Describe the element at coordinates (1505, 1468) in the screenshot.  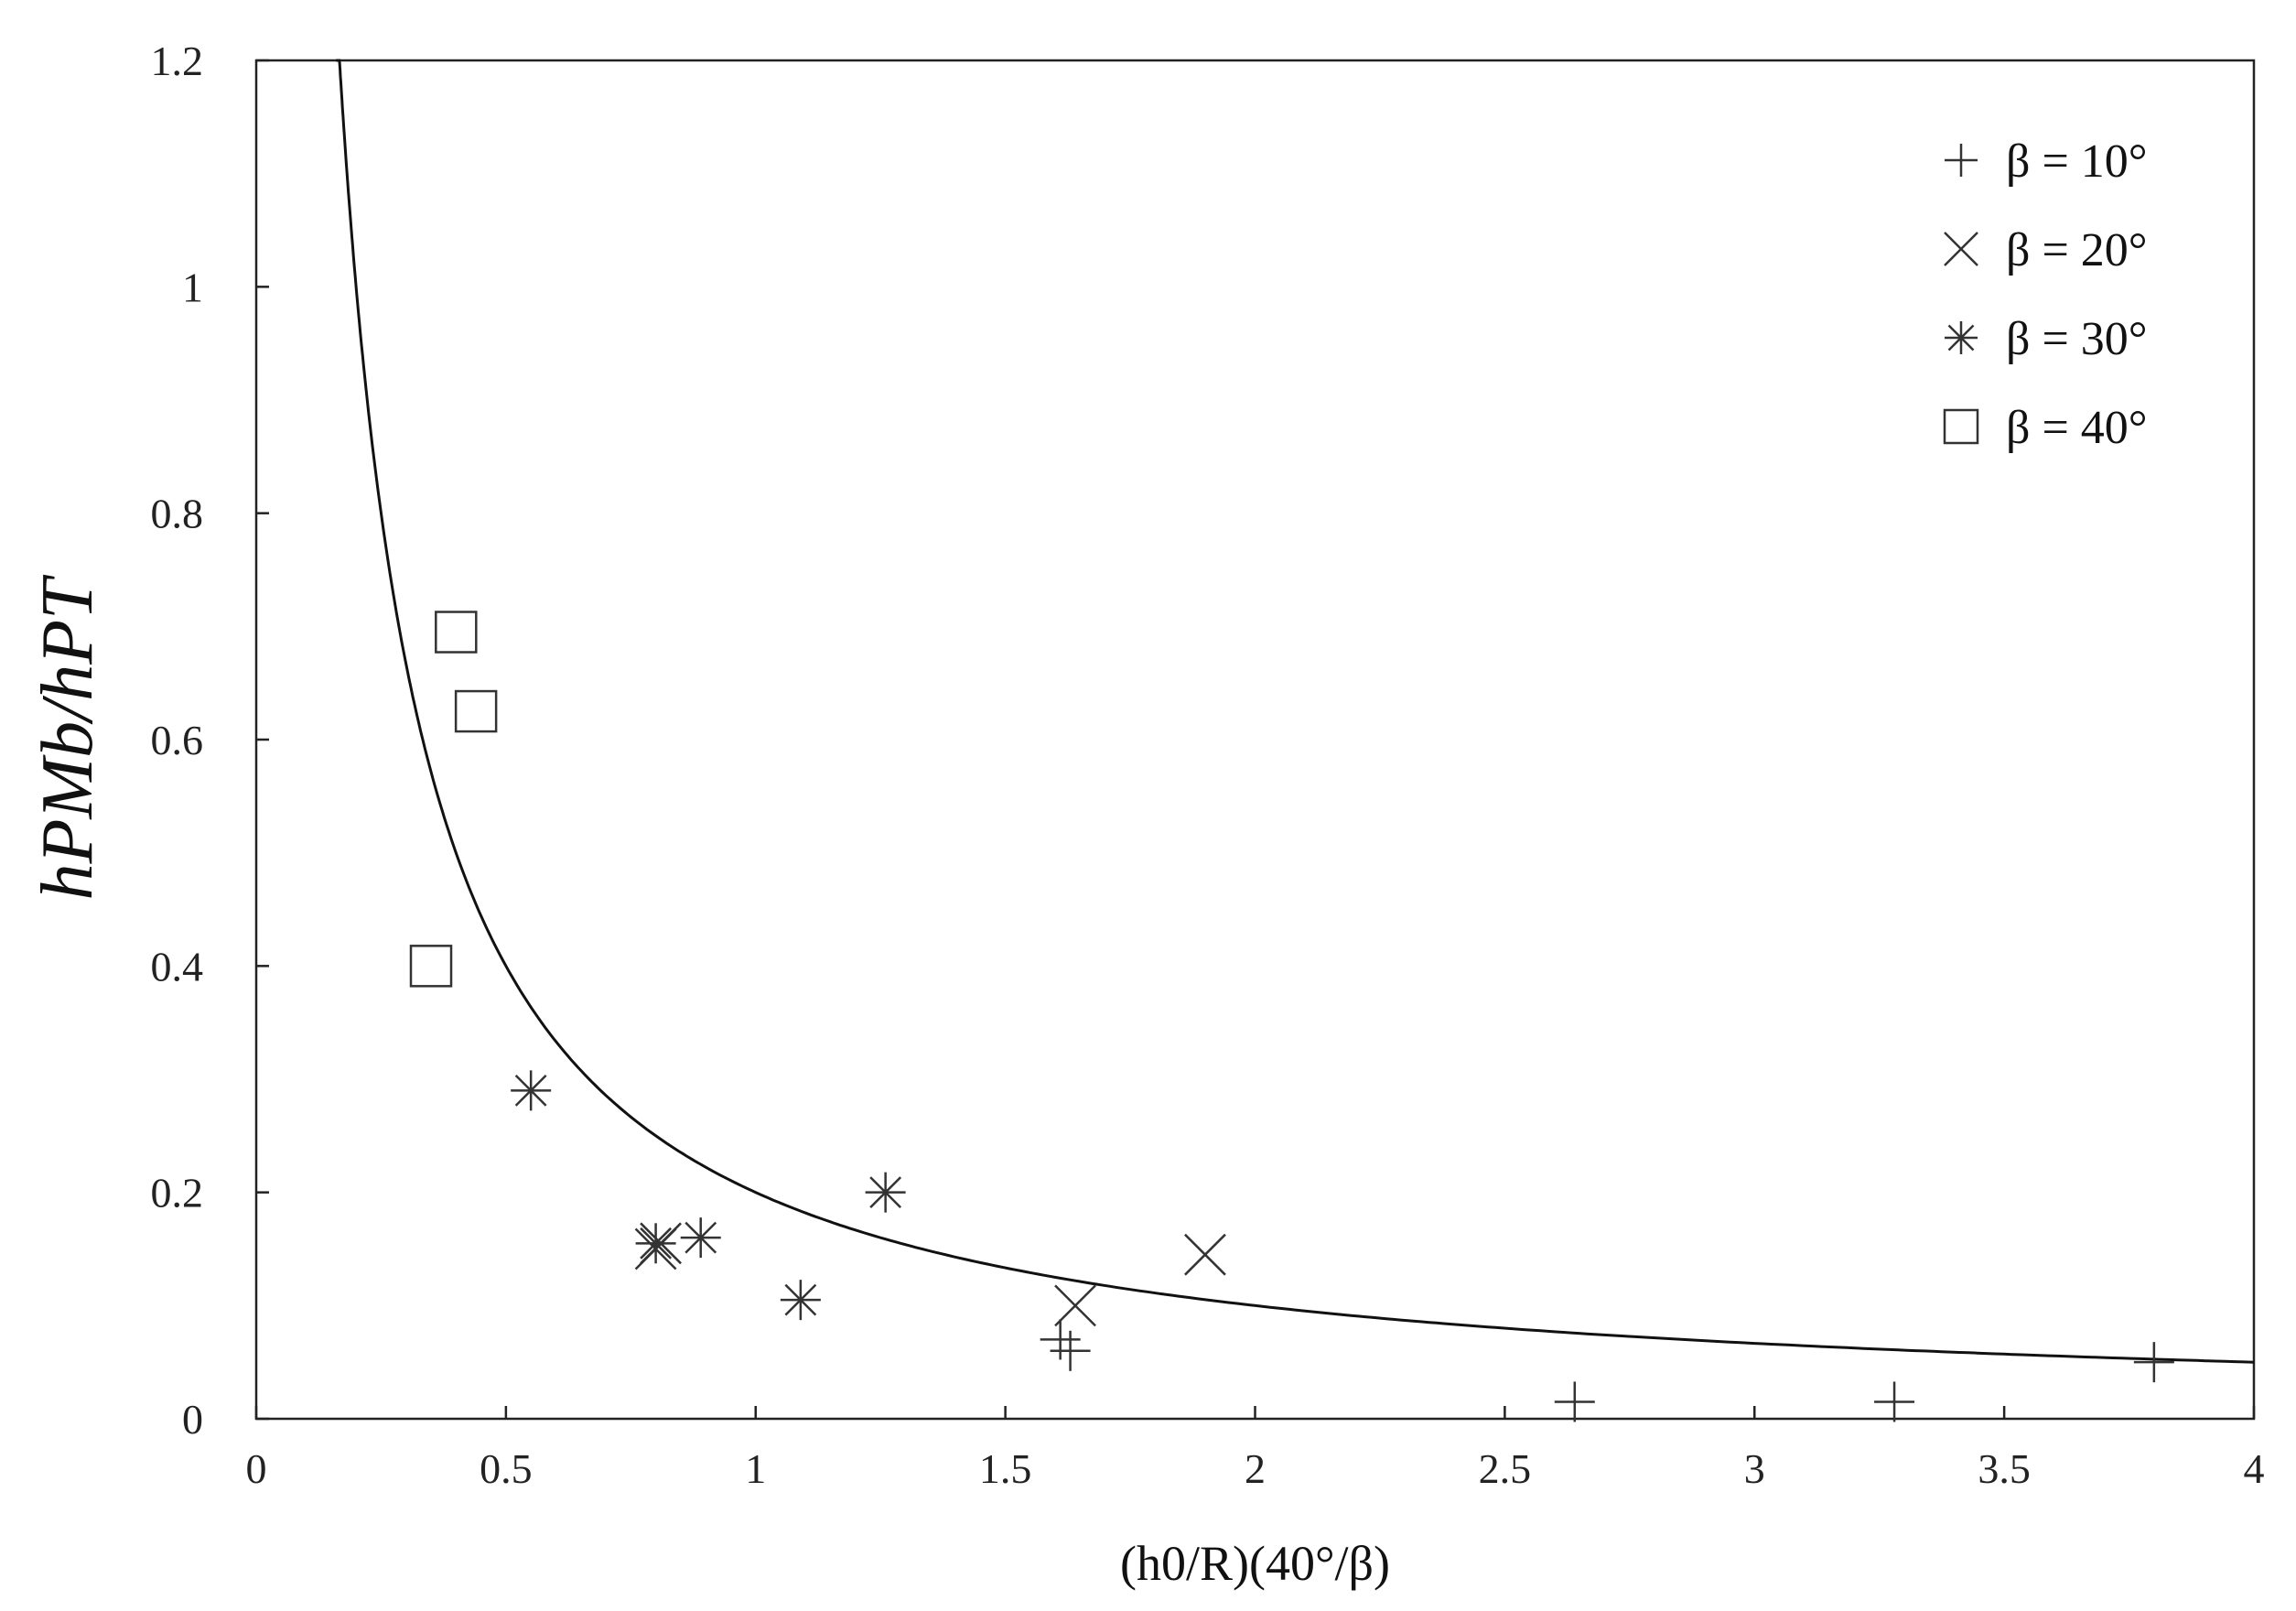
I see `x-tick-label: 2.5` at that location.